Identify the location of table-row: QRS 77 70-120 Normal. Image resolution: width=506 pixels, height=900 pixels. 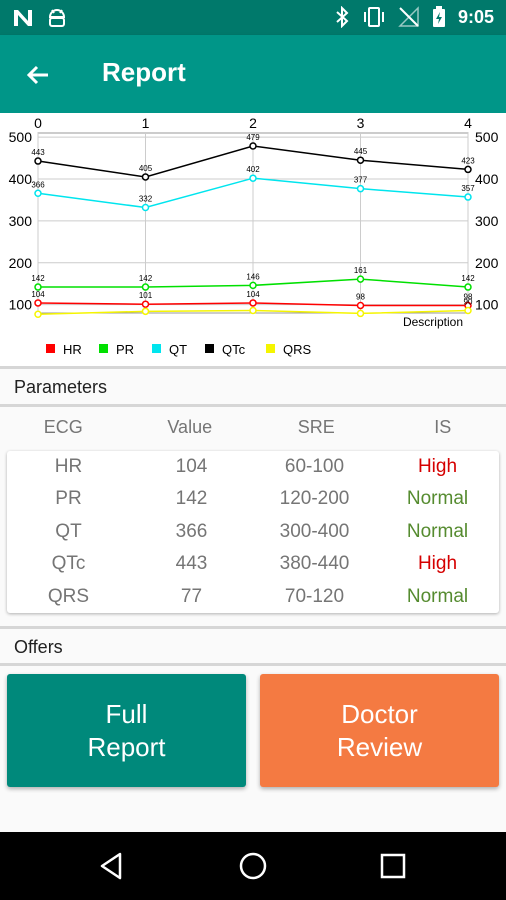
(253, 597).